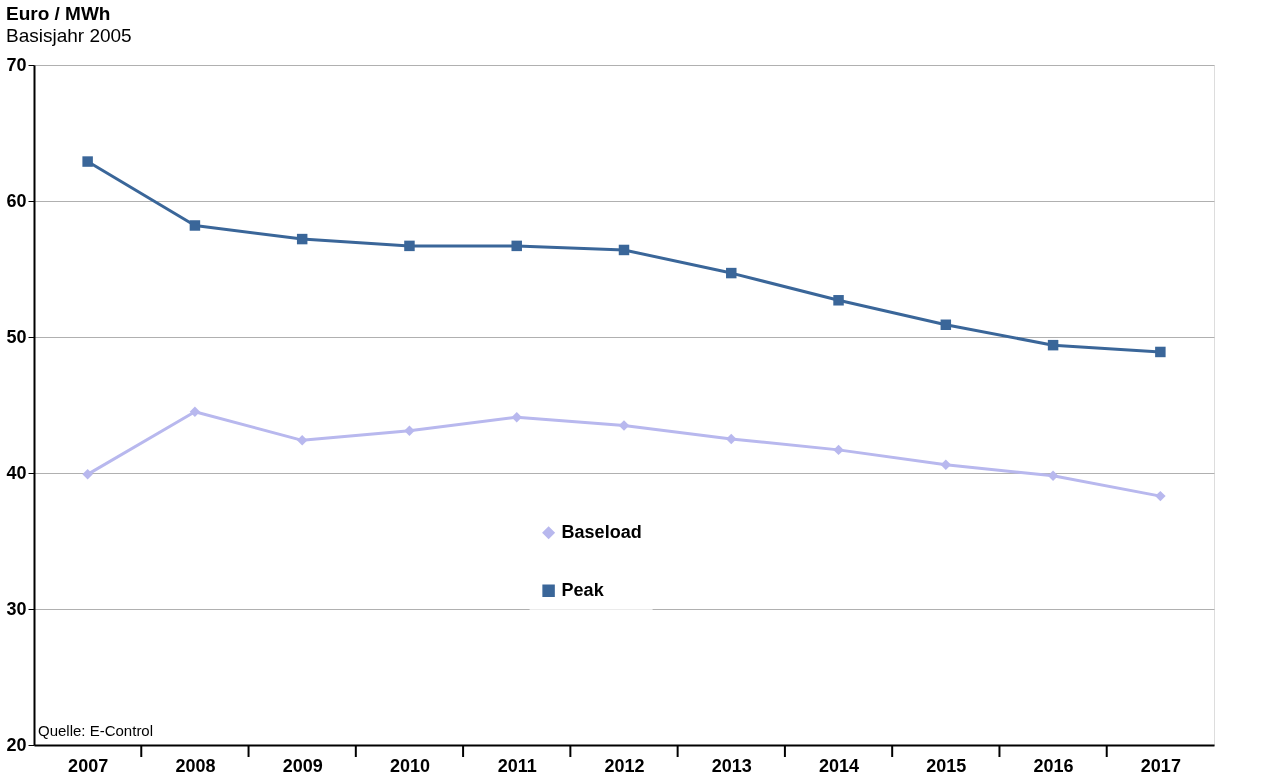 The height and width of the screenshot is (776, 1275). I want to click on chart-title: Euro / MWh, so click(58, 13).